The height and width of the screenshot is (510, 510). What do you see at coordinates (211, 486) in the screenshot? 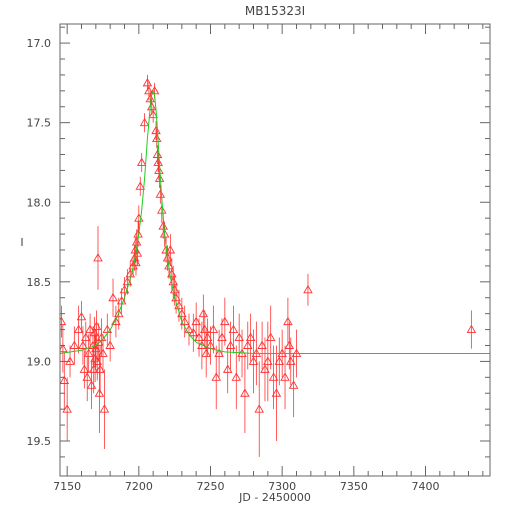
I see `x-tick-label: 7250` at bounding box center [211, 486].